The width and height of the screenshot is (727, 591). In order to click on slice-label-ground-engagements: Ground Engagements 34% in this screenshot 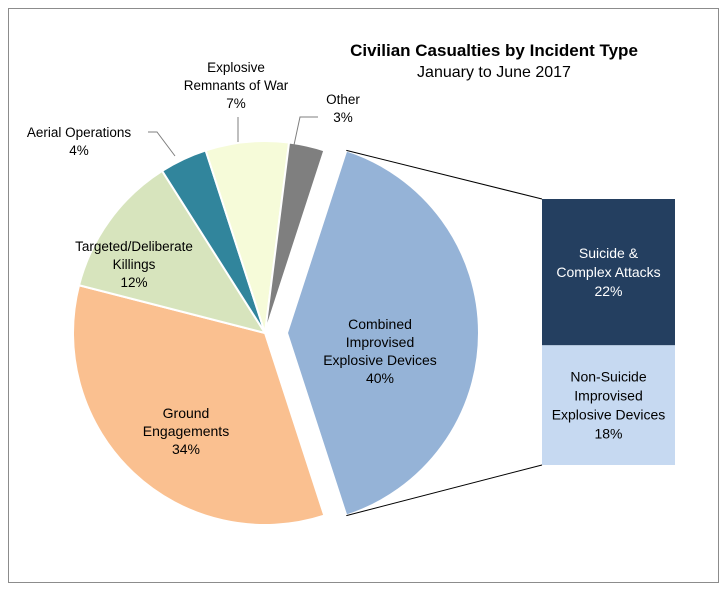, I will do `click(186, 431)`.